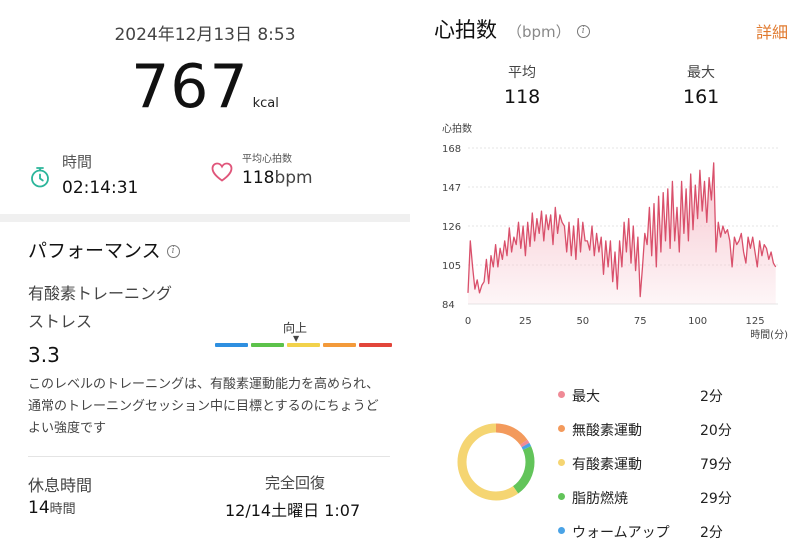  I want to click on workout-datetime: 2024年12月13日 8:53, so click(205, 35).